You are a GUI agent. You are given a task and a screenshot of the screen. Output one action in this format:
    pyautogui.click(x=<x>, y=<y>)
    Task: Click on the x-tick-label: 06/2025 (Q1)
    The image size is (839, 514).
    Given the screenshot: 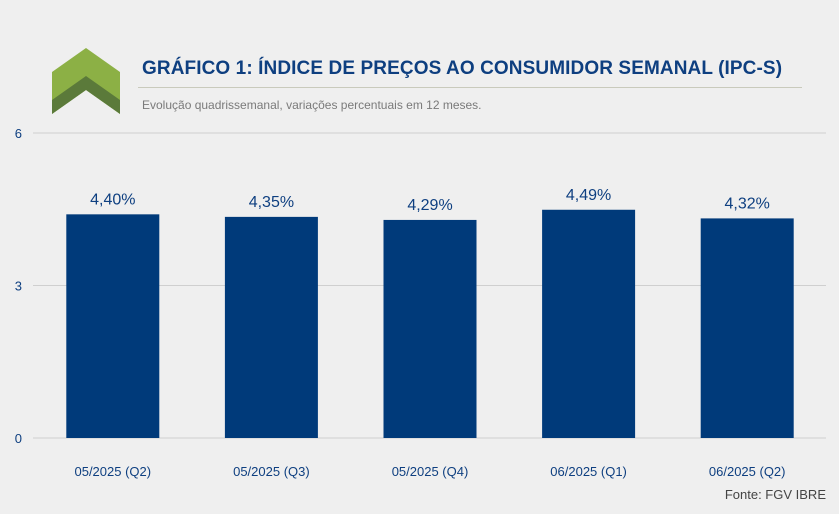 What is the action you would take?
    pyautogui.click(x=588, y=471)
    